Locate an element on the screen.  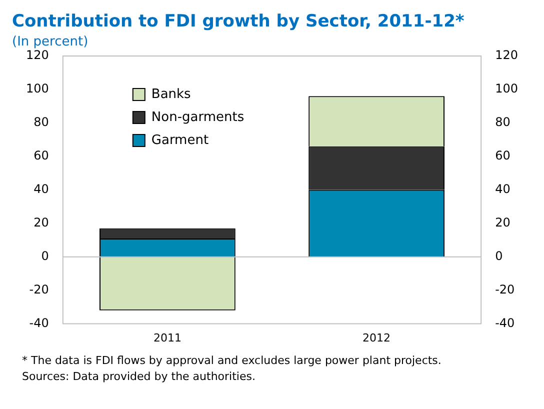
chart-subtitle: (In percent) is located at coordinates (50, 42).